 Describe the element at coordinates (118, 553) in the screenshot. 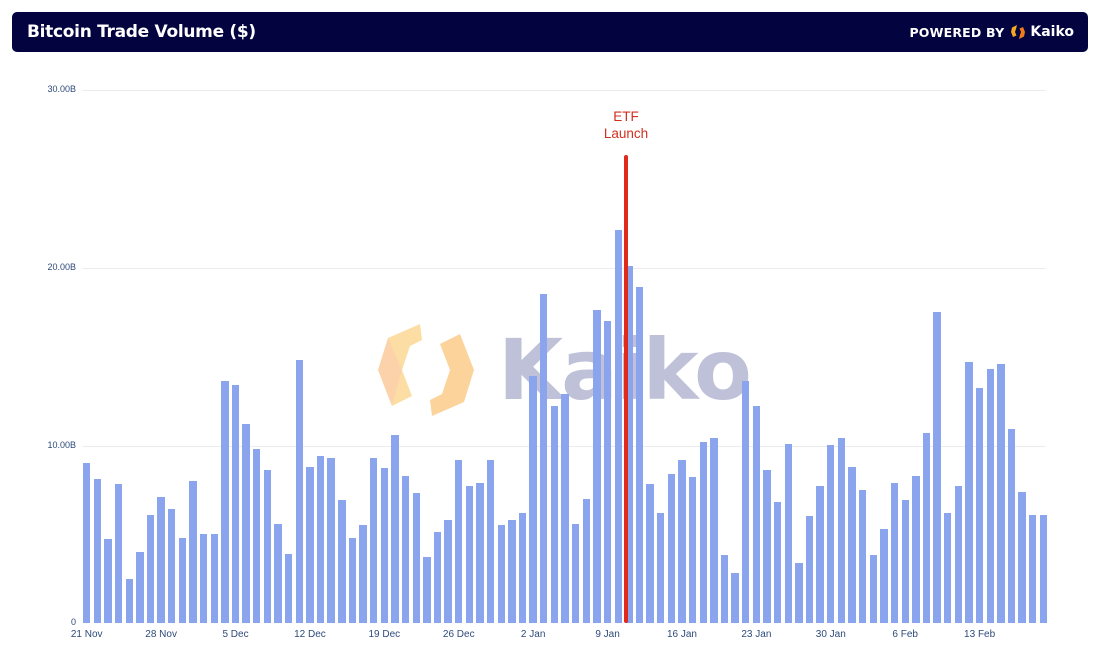

I see `bar-24-nov` at that location.